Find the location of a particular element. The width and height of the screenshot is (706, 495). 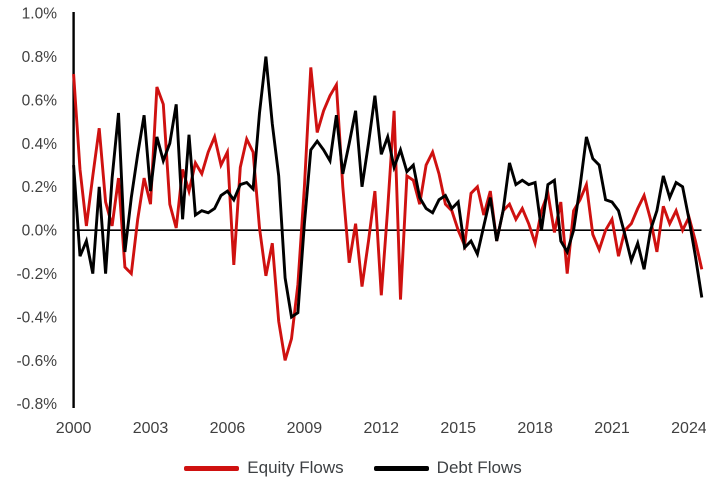

debt-flows-swatch-icon is located at coordinates (401, 468).